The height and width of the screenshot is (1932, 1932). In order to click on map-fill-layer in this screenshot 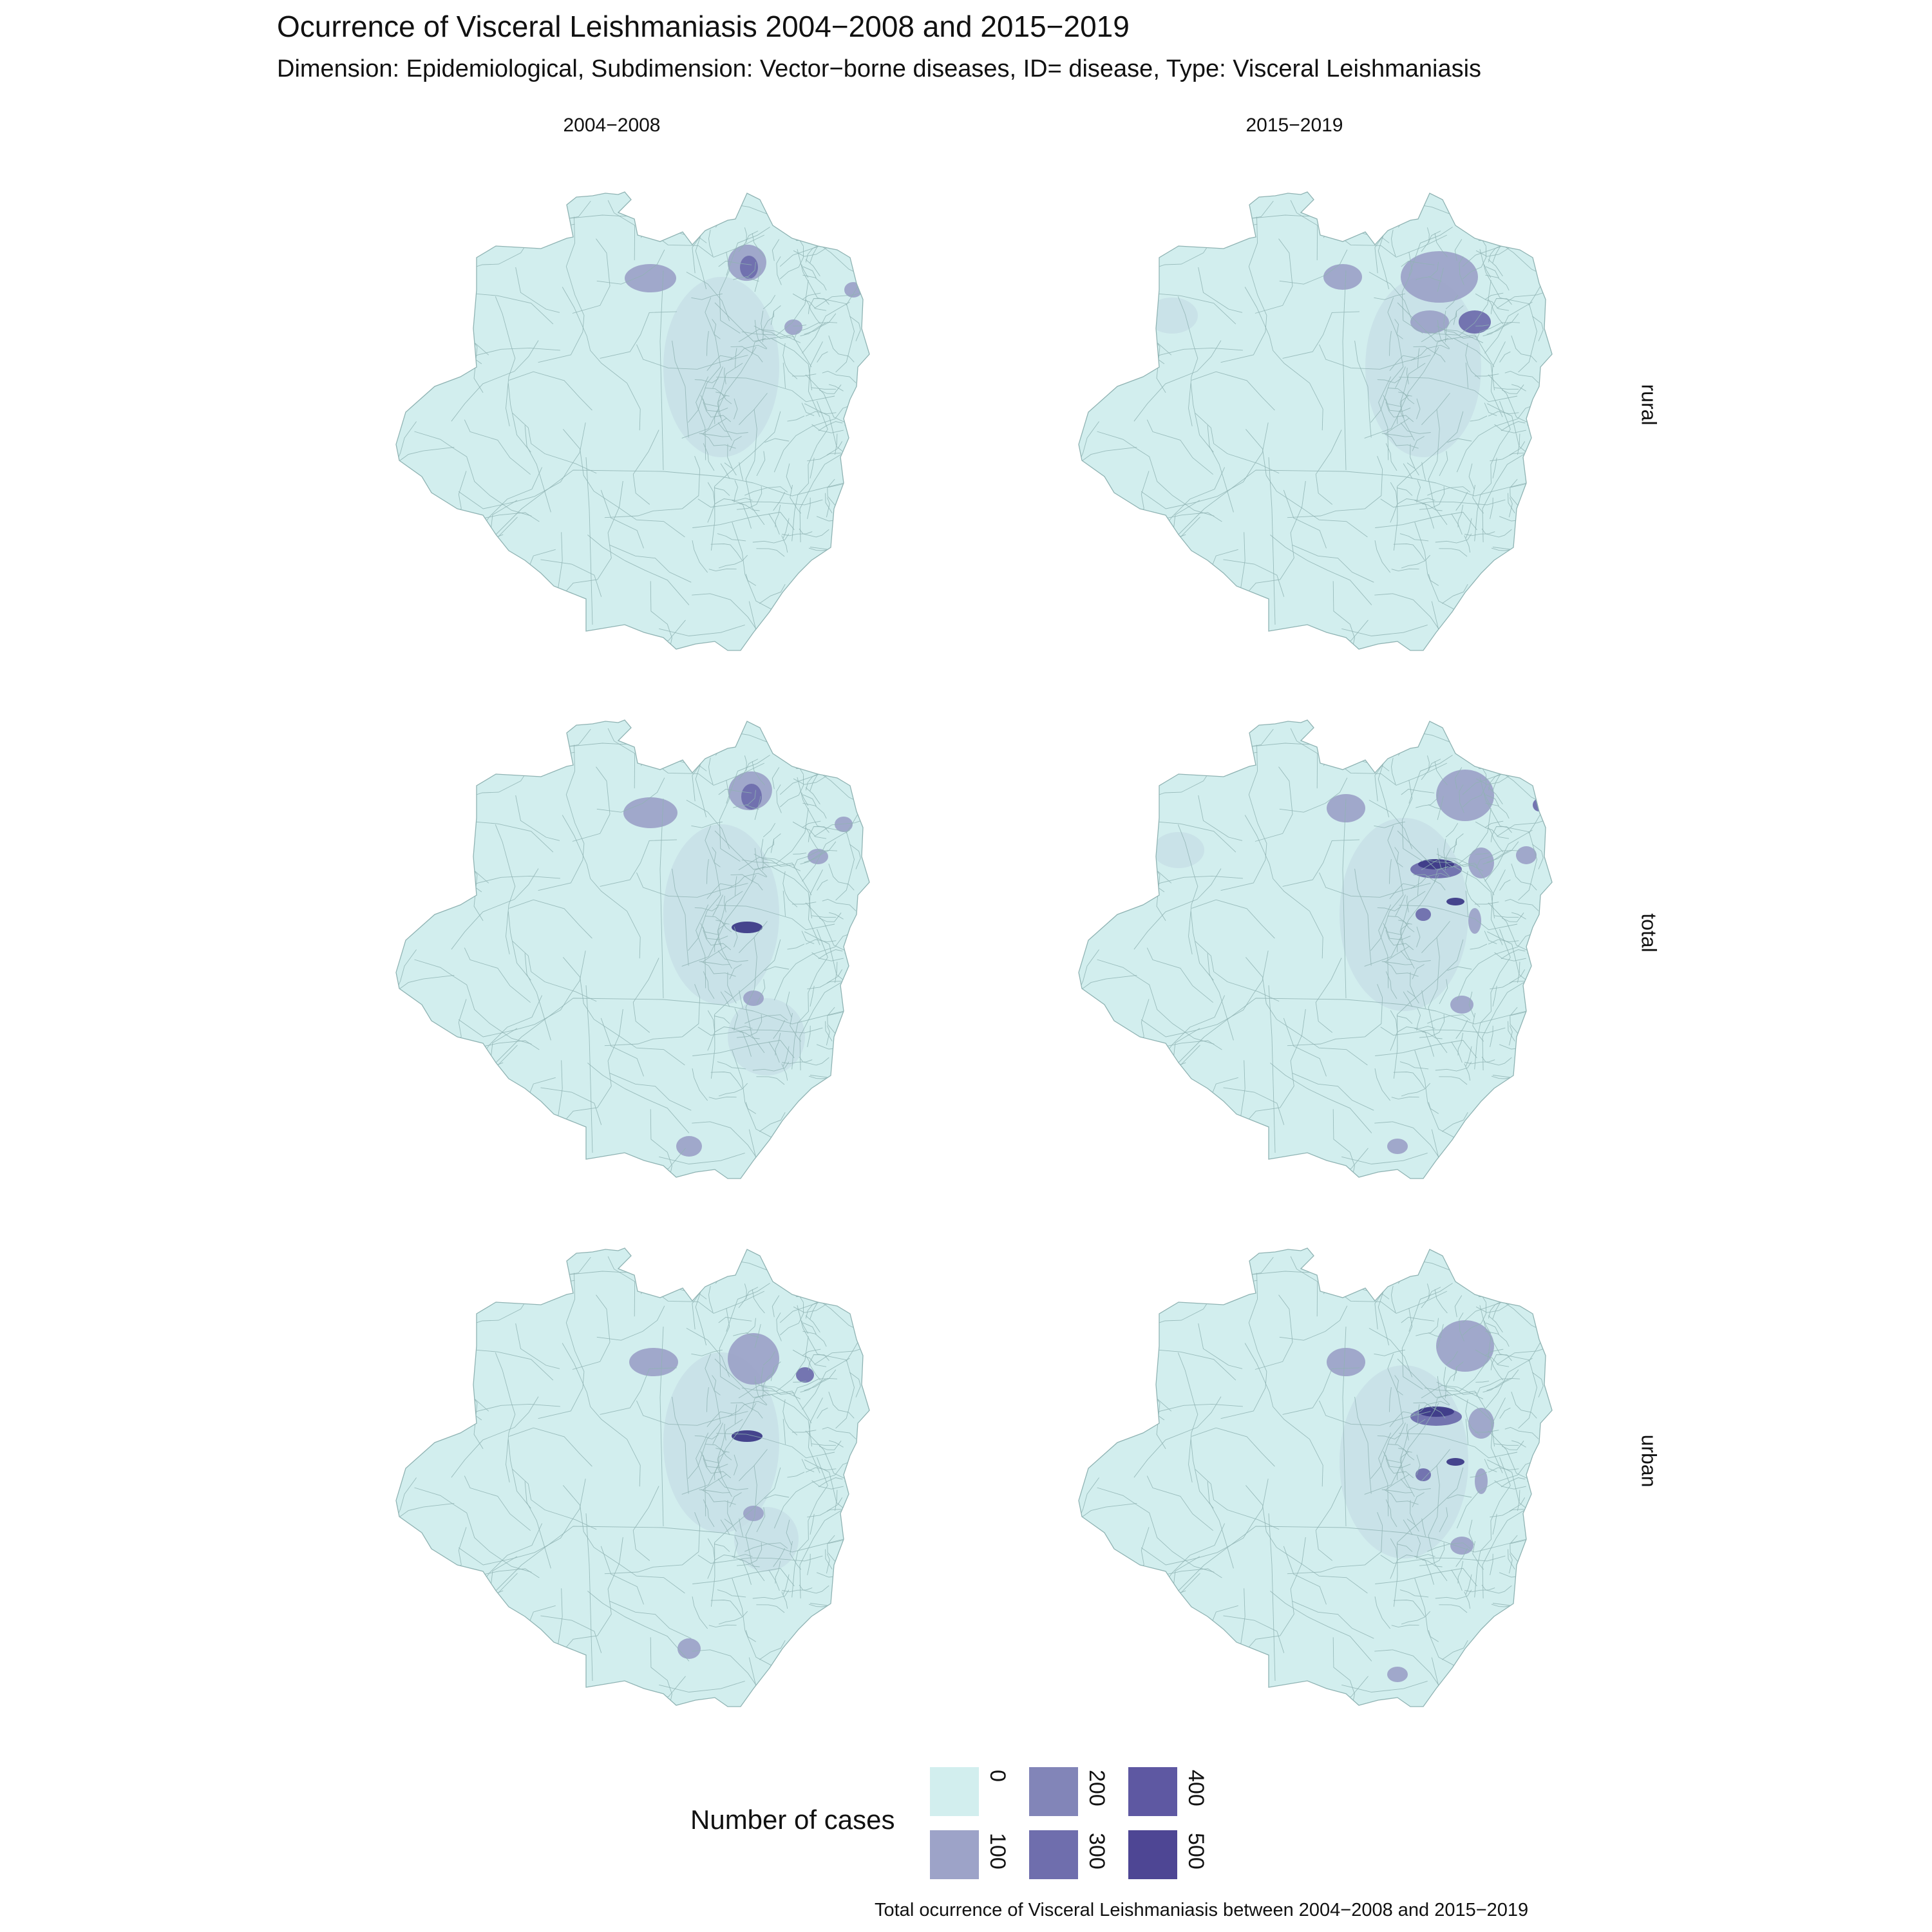, I will do `click(633, 421)`.